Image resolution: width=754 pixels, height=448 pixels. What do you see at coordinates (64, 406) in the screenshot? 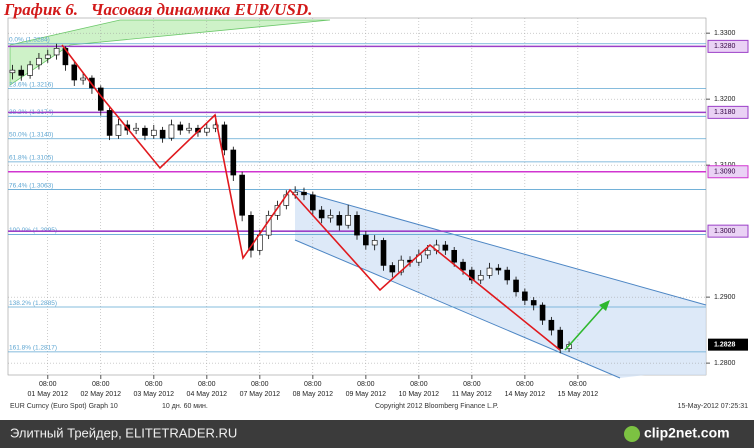
I see `footer-security: EUR Curncy (Euro Spot) Graph 10` at bounding box center [64, 406].